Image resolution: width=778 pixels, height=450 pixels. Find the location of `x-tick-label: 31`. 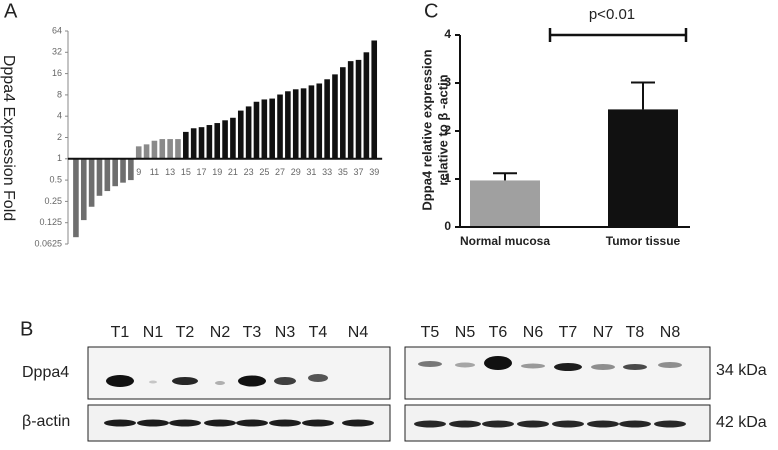

x-tick-label: 31 is located at coordinates (311, 172).